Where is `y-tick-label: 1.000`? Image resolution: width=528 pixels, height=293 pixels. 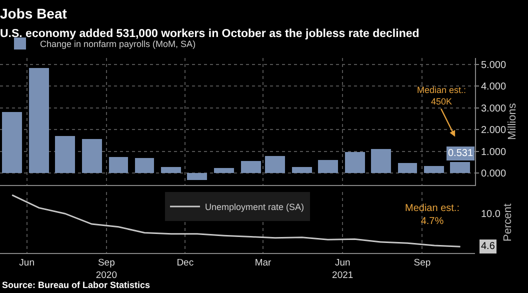
y-tick-label: 1.000 is located at coordinates (493, 152).